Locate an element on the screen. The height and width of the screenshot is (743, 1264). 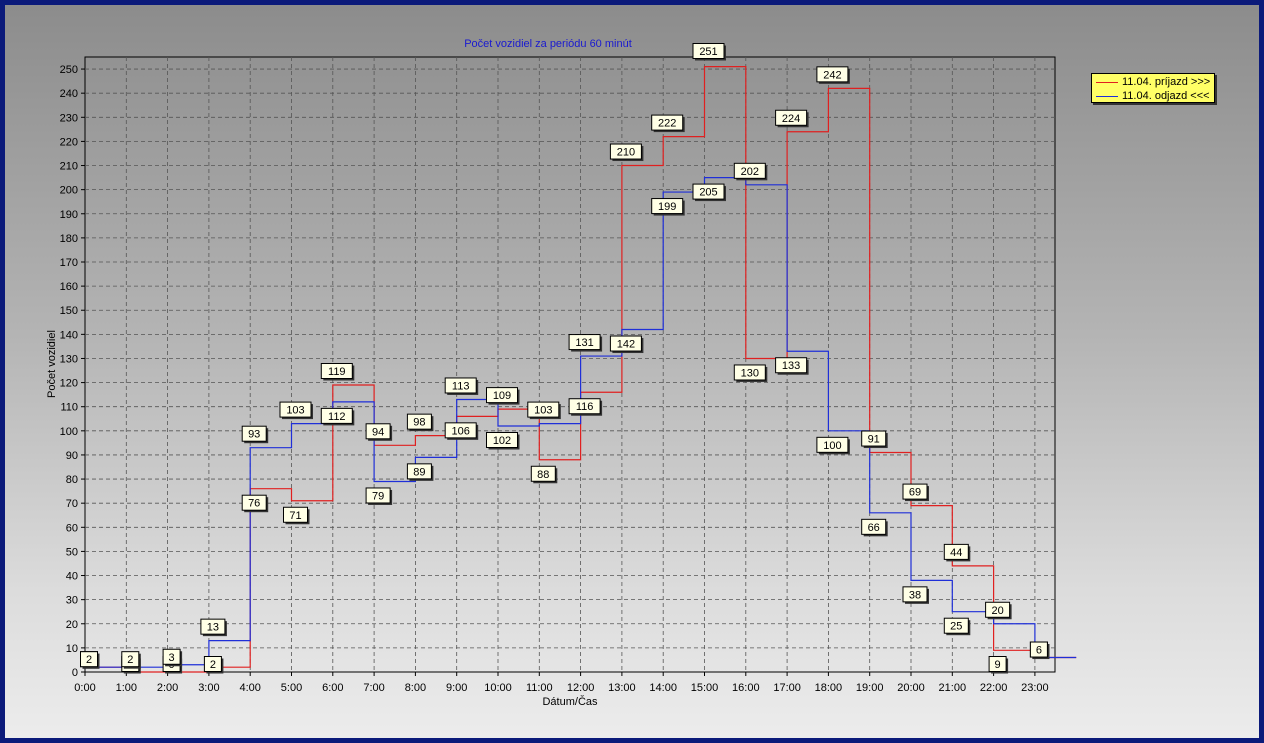
x-tick-label: 11:00 is located at coordinates (539, 688).